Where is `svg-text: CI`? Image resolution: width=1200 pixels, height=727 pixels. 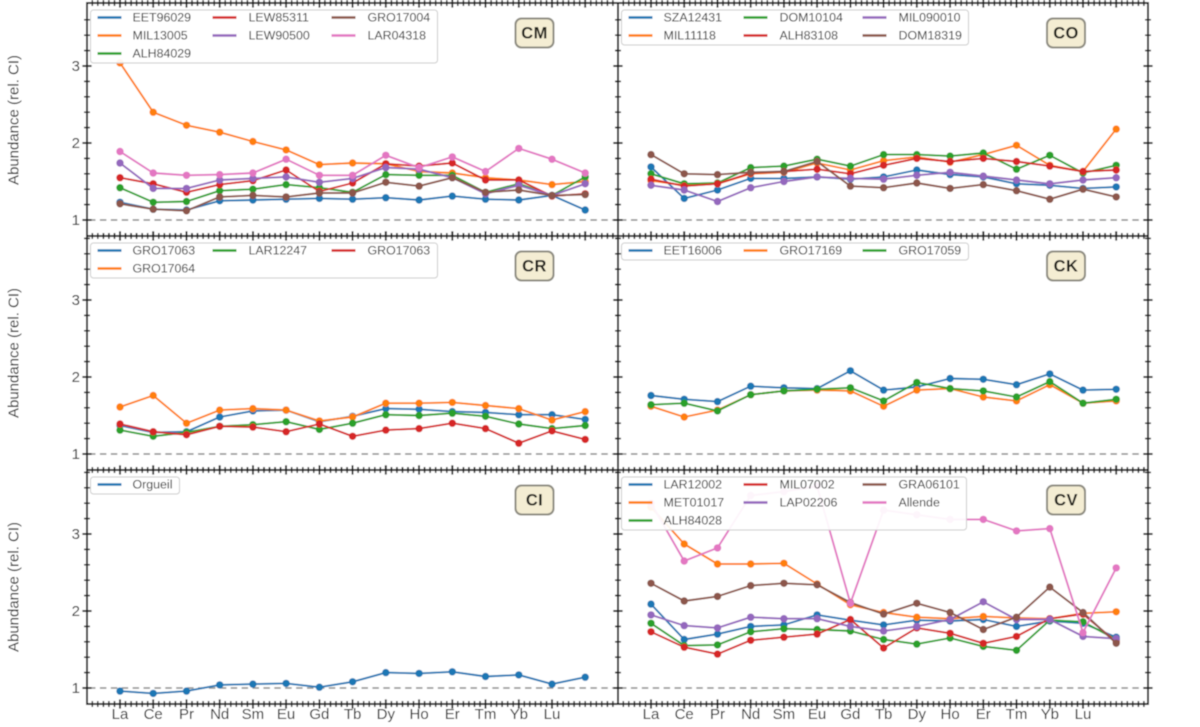 svg-text: CI is located at coordinates (534, 501).